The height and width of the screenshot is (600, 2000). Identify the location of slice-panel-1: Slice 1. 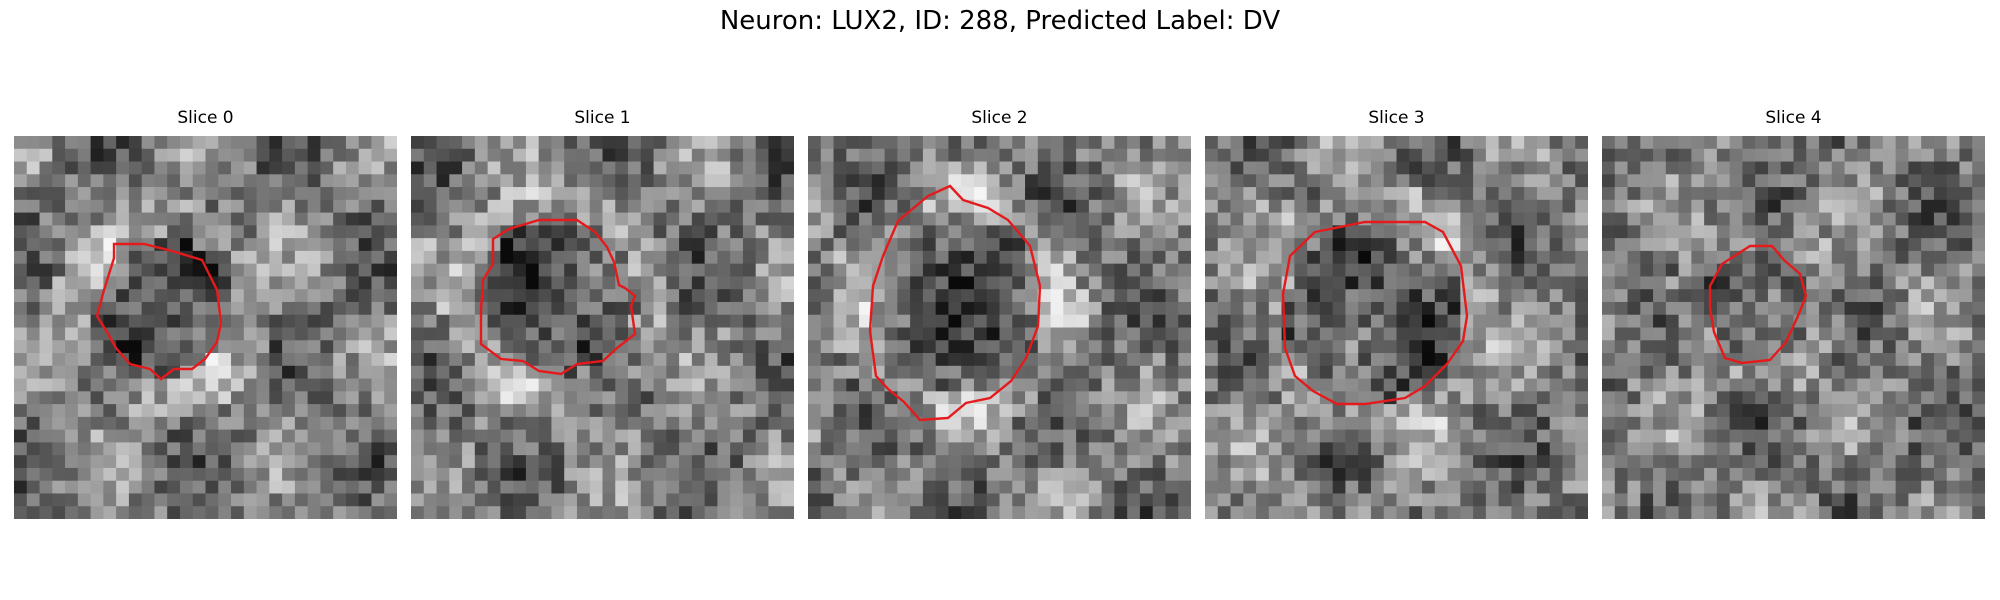
(602, 313).